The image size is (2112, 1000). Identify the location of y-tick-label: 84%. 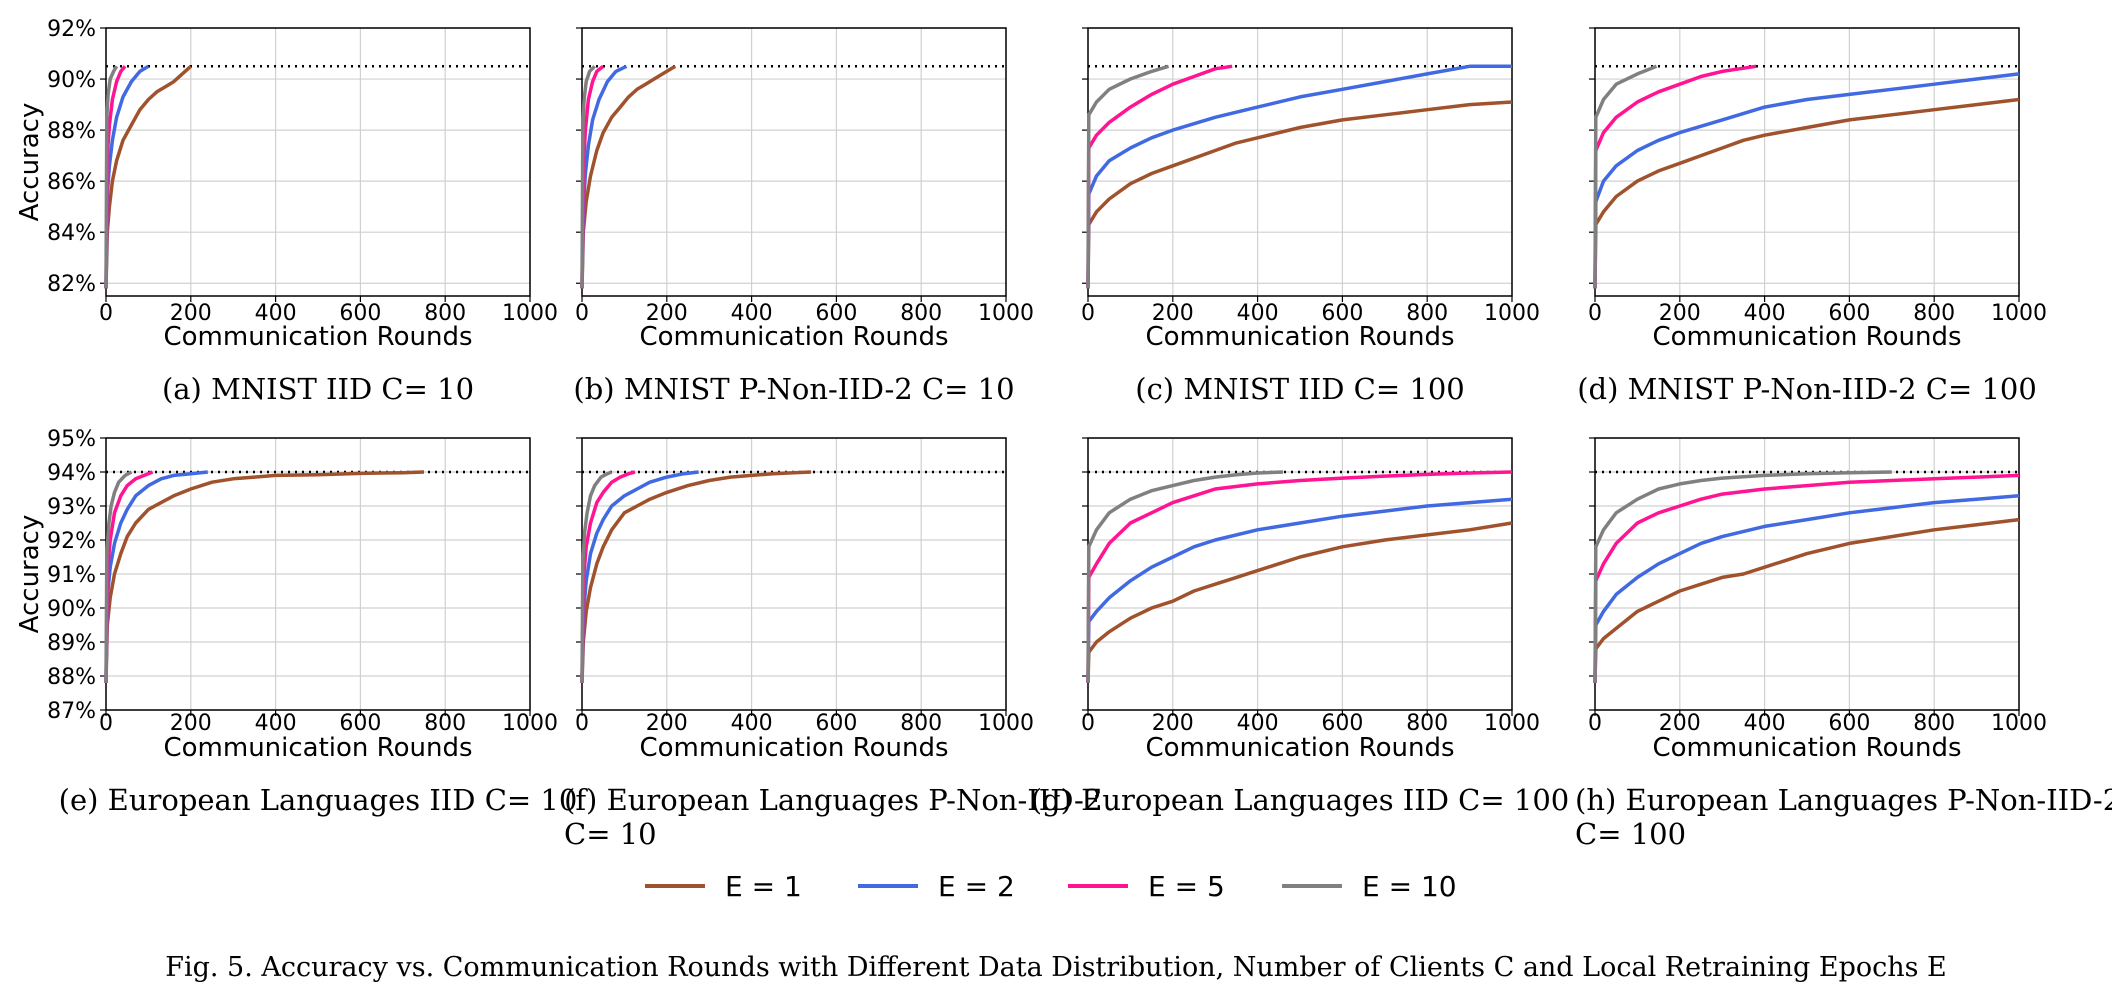
(71, 233).